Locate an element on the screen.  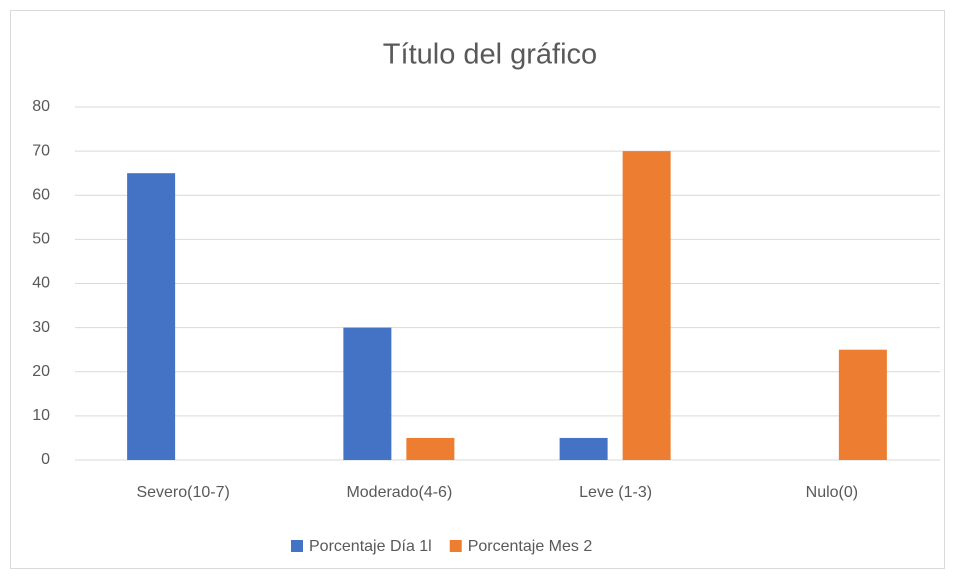
y-tick-label: 50 is located at coordinates (41, 239).